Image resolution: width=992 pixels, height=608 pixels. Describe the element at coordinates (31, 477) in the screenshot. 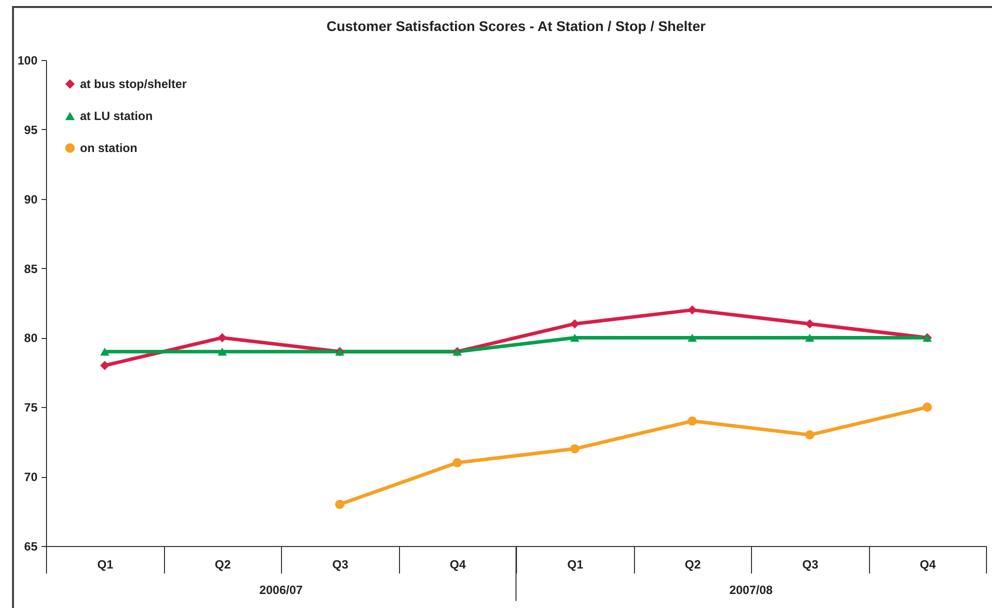

I see `y-tick-label: 70` at that location.